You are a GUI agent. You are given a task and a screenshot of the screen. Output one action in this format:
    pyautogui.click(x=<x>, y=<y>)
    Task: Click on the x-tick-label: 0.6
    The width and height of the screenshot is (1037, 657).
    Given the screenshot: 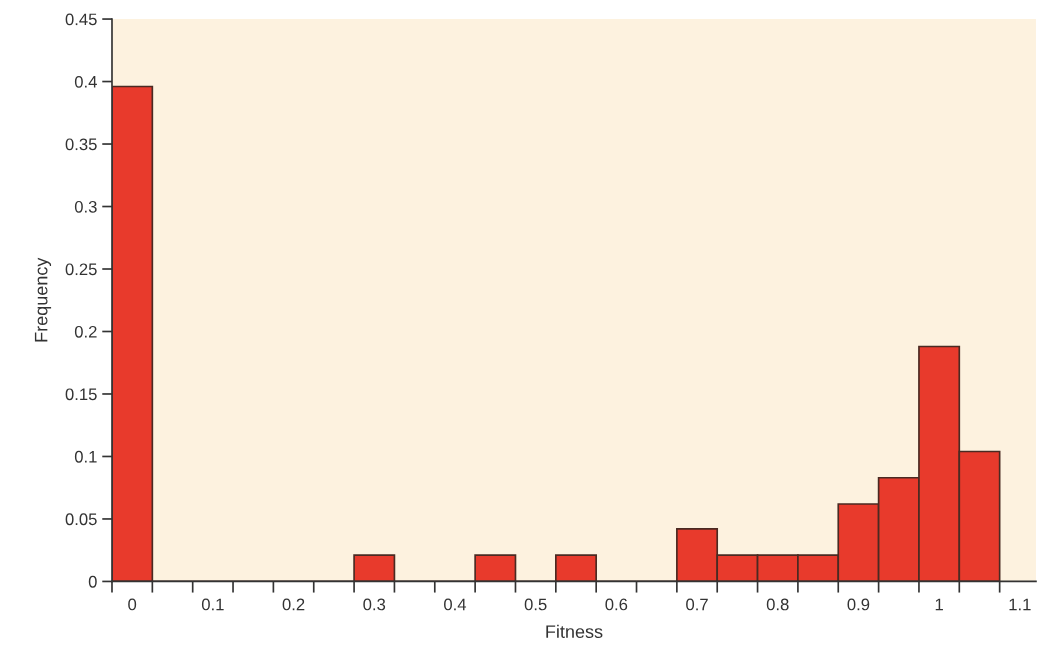 What is the action you would take?
    pyautogui.click(x=616, y=604)
    